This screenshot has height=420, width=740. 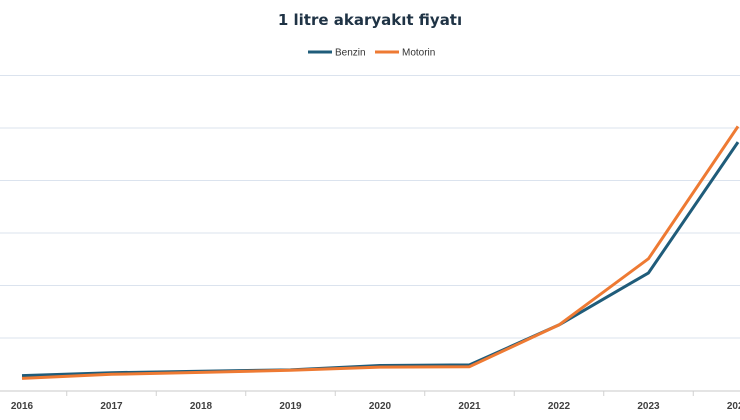 What do you see at coordinates (648, 406) in the screenshot?
I see `x-tick-label-2023: 2023` at bounding box center [648, 406].